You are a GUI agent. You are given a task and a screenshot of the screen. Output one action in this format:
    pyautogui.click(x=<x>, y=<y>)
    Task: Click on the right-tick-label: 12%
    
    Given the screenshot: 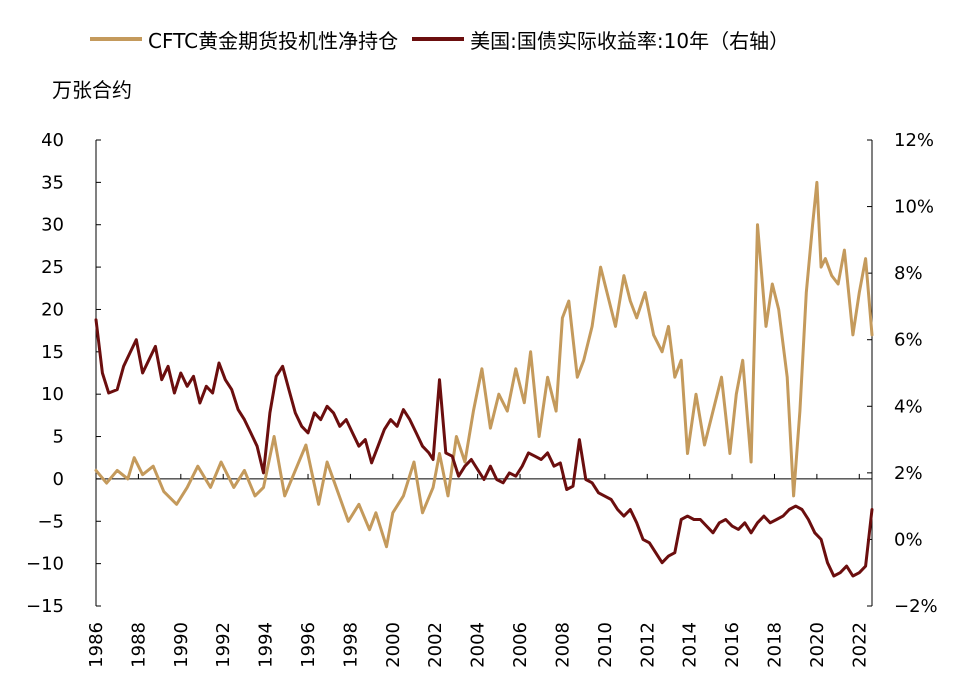 What is the action you would take?
    pyautogui.click(x=914, y=140)
    